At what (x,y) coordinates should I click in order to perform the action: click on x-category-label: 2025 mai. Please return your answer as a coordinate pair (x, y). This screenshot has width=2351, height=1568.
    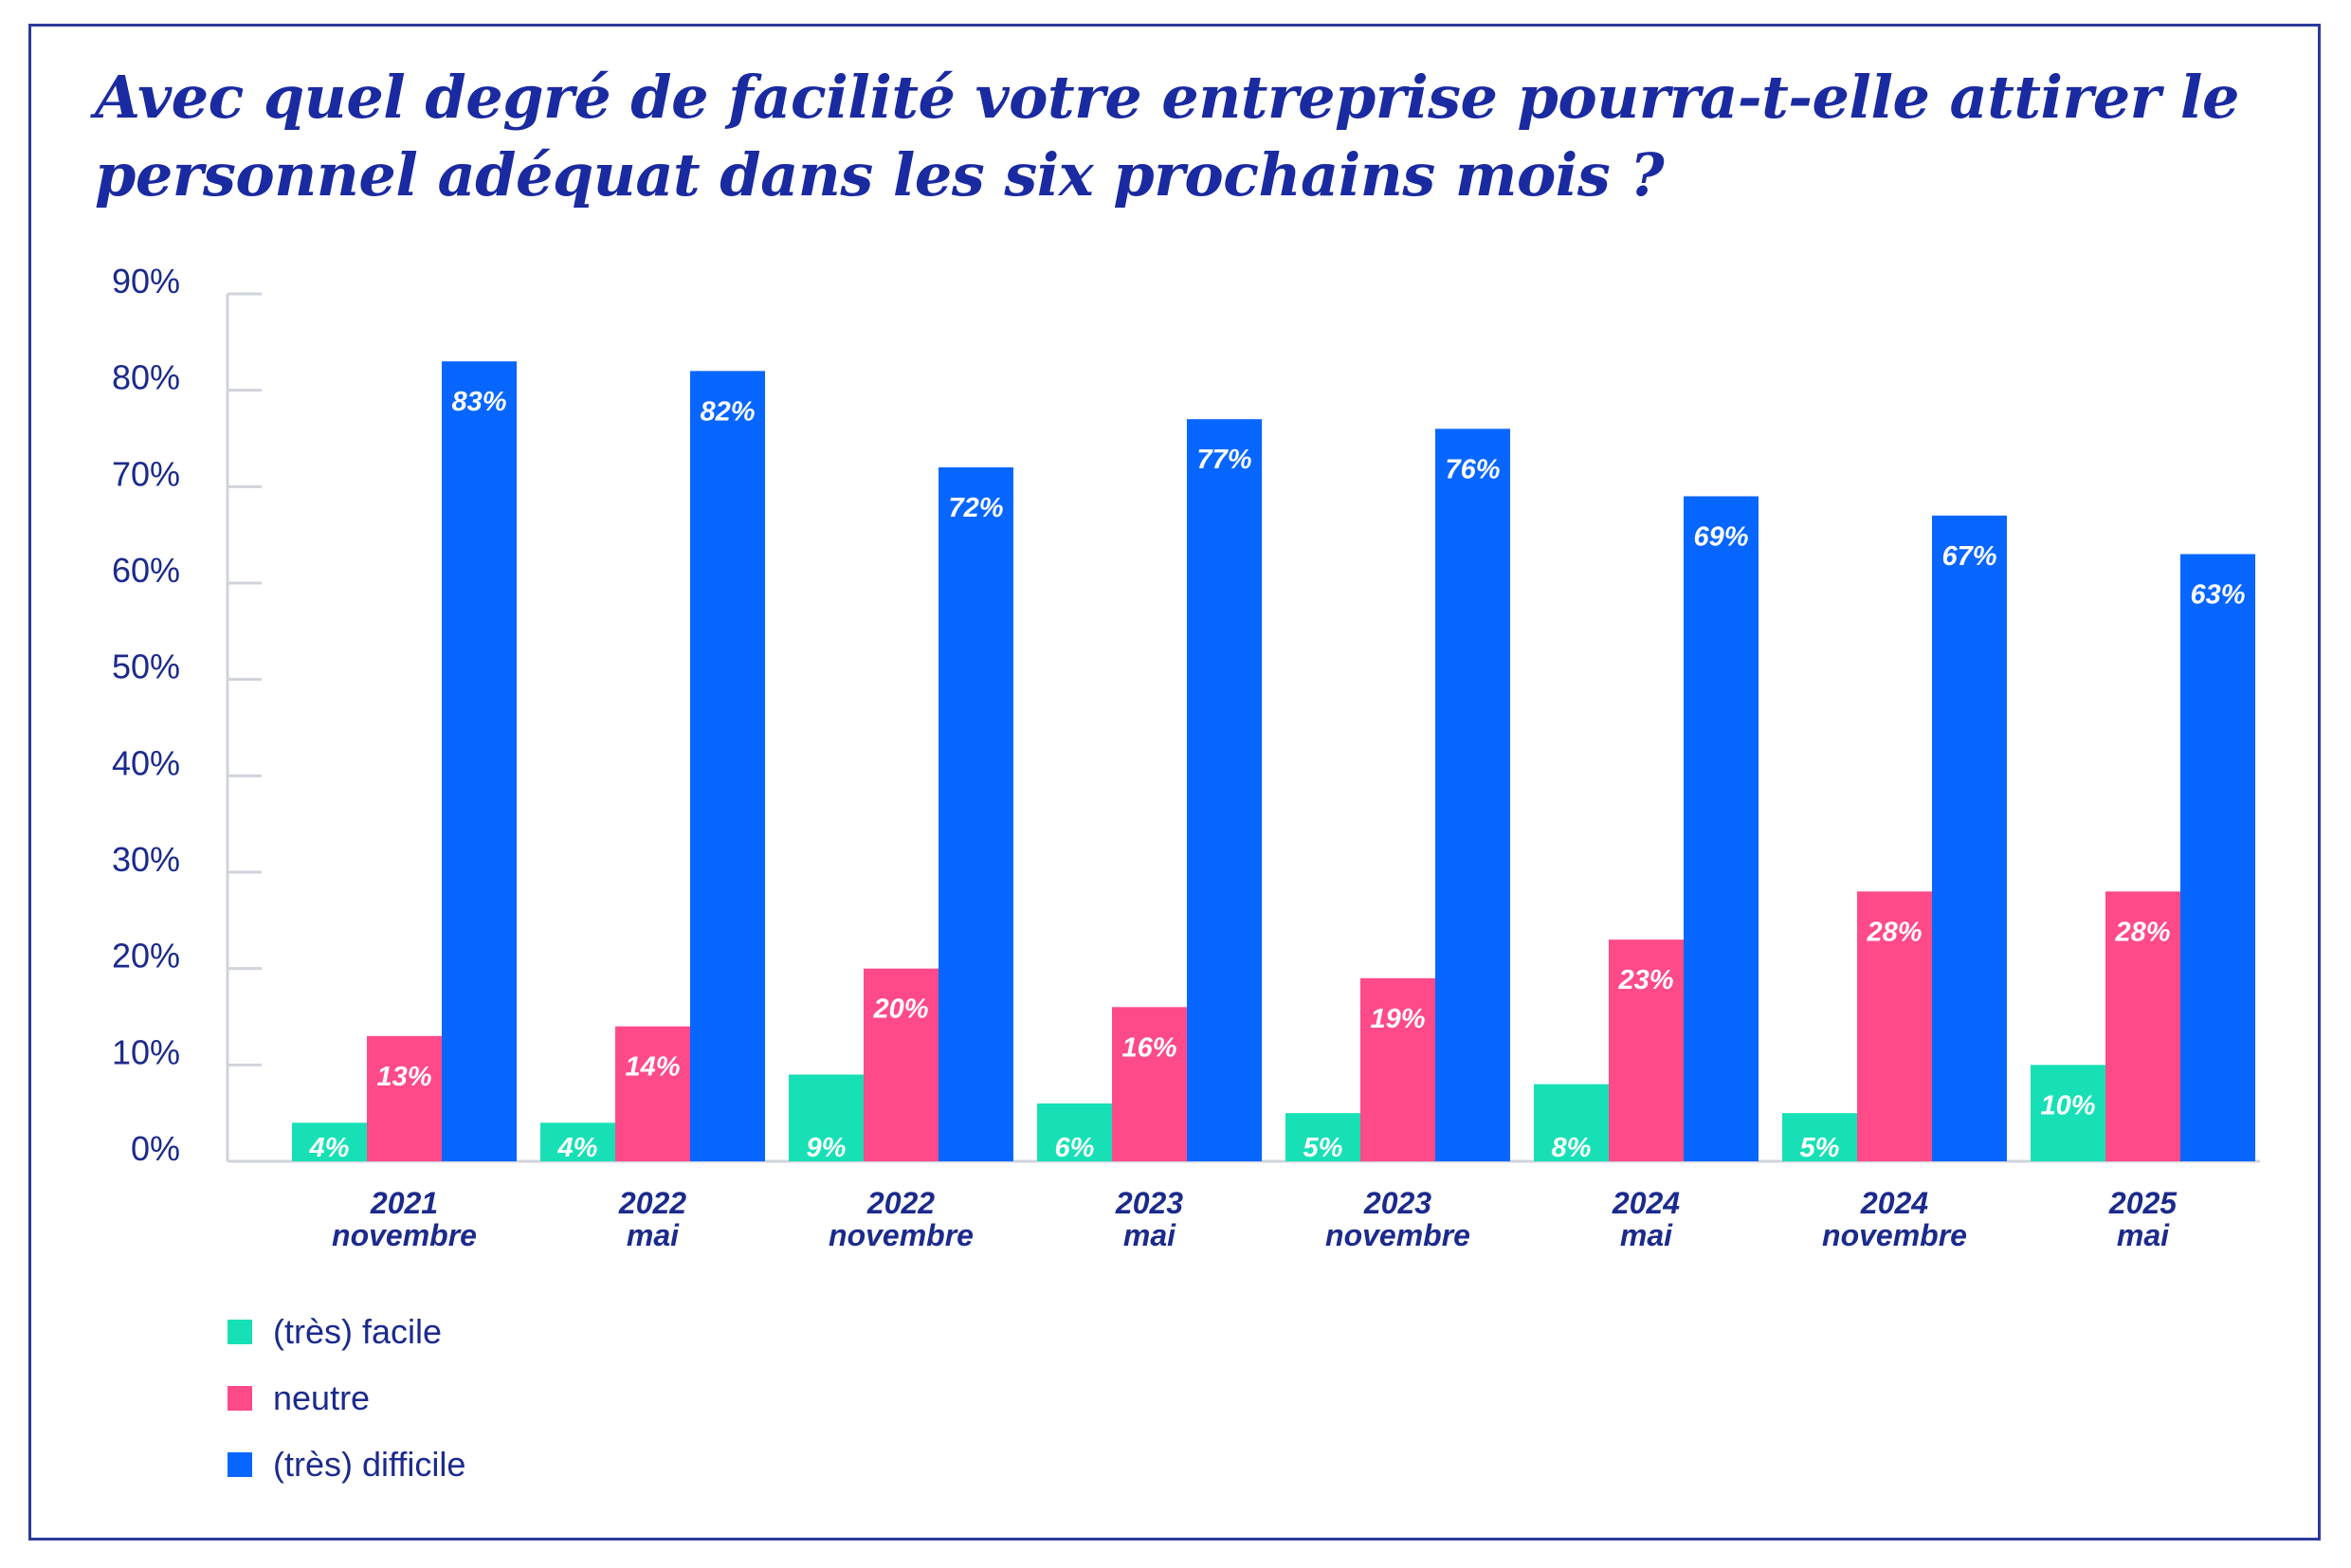
    Looking at the image, I should click on (2143, 1219).